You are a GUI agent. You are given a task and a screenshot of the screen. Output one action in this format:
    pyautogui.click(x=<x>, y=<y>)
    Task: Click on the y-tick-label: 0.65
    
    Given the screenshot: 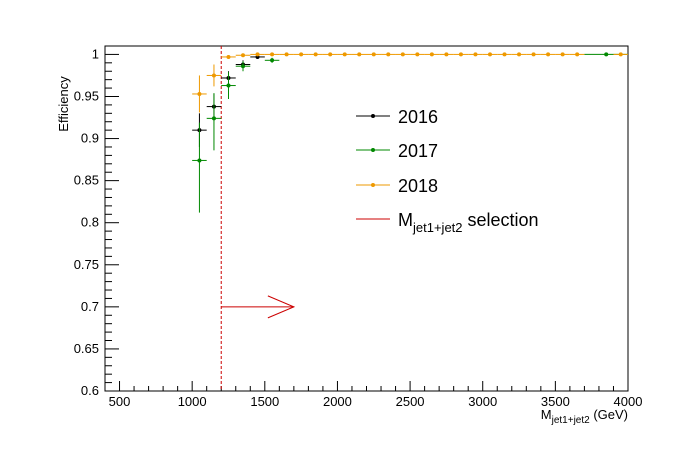 What is the action you would take?
    pyautogui.click(x=86, y=348)
    